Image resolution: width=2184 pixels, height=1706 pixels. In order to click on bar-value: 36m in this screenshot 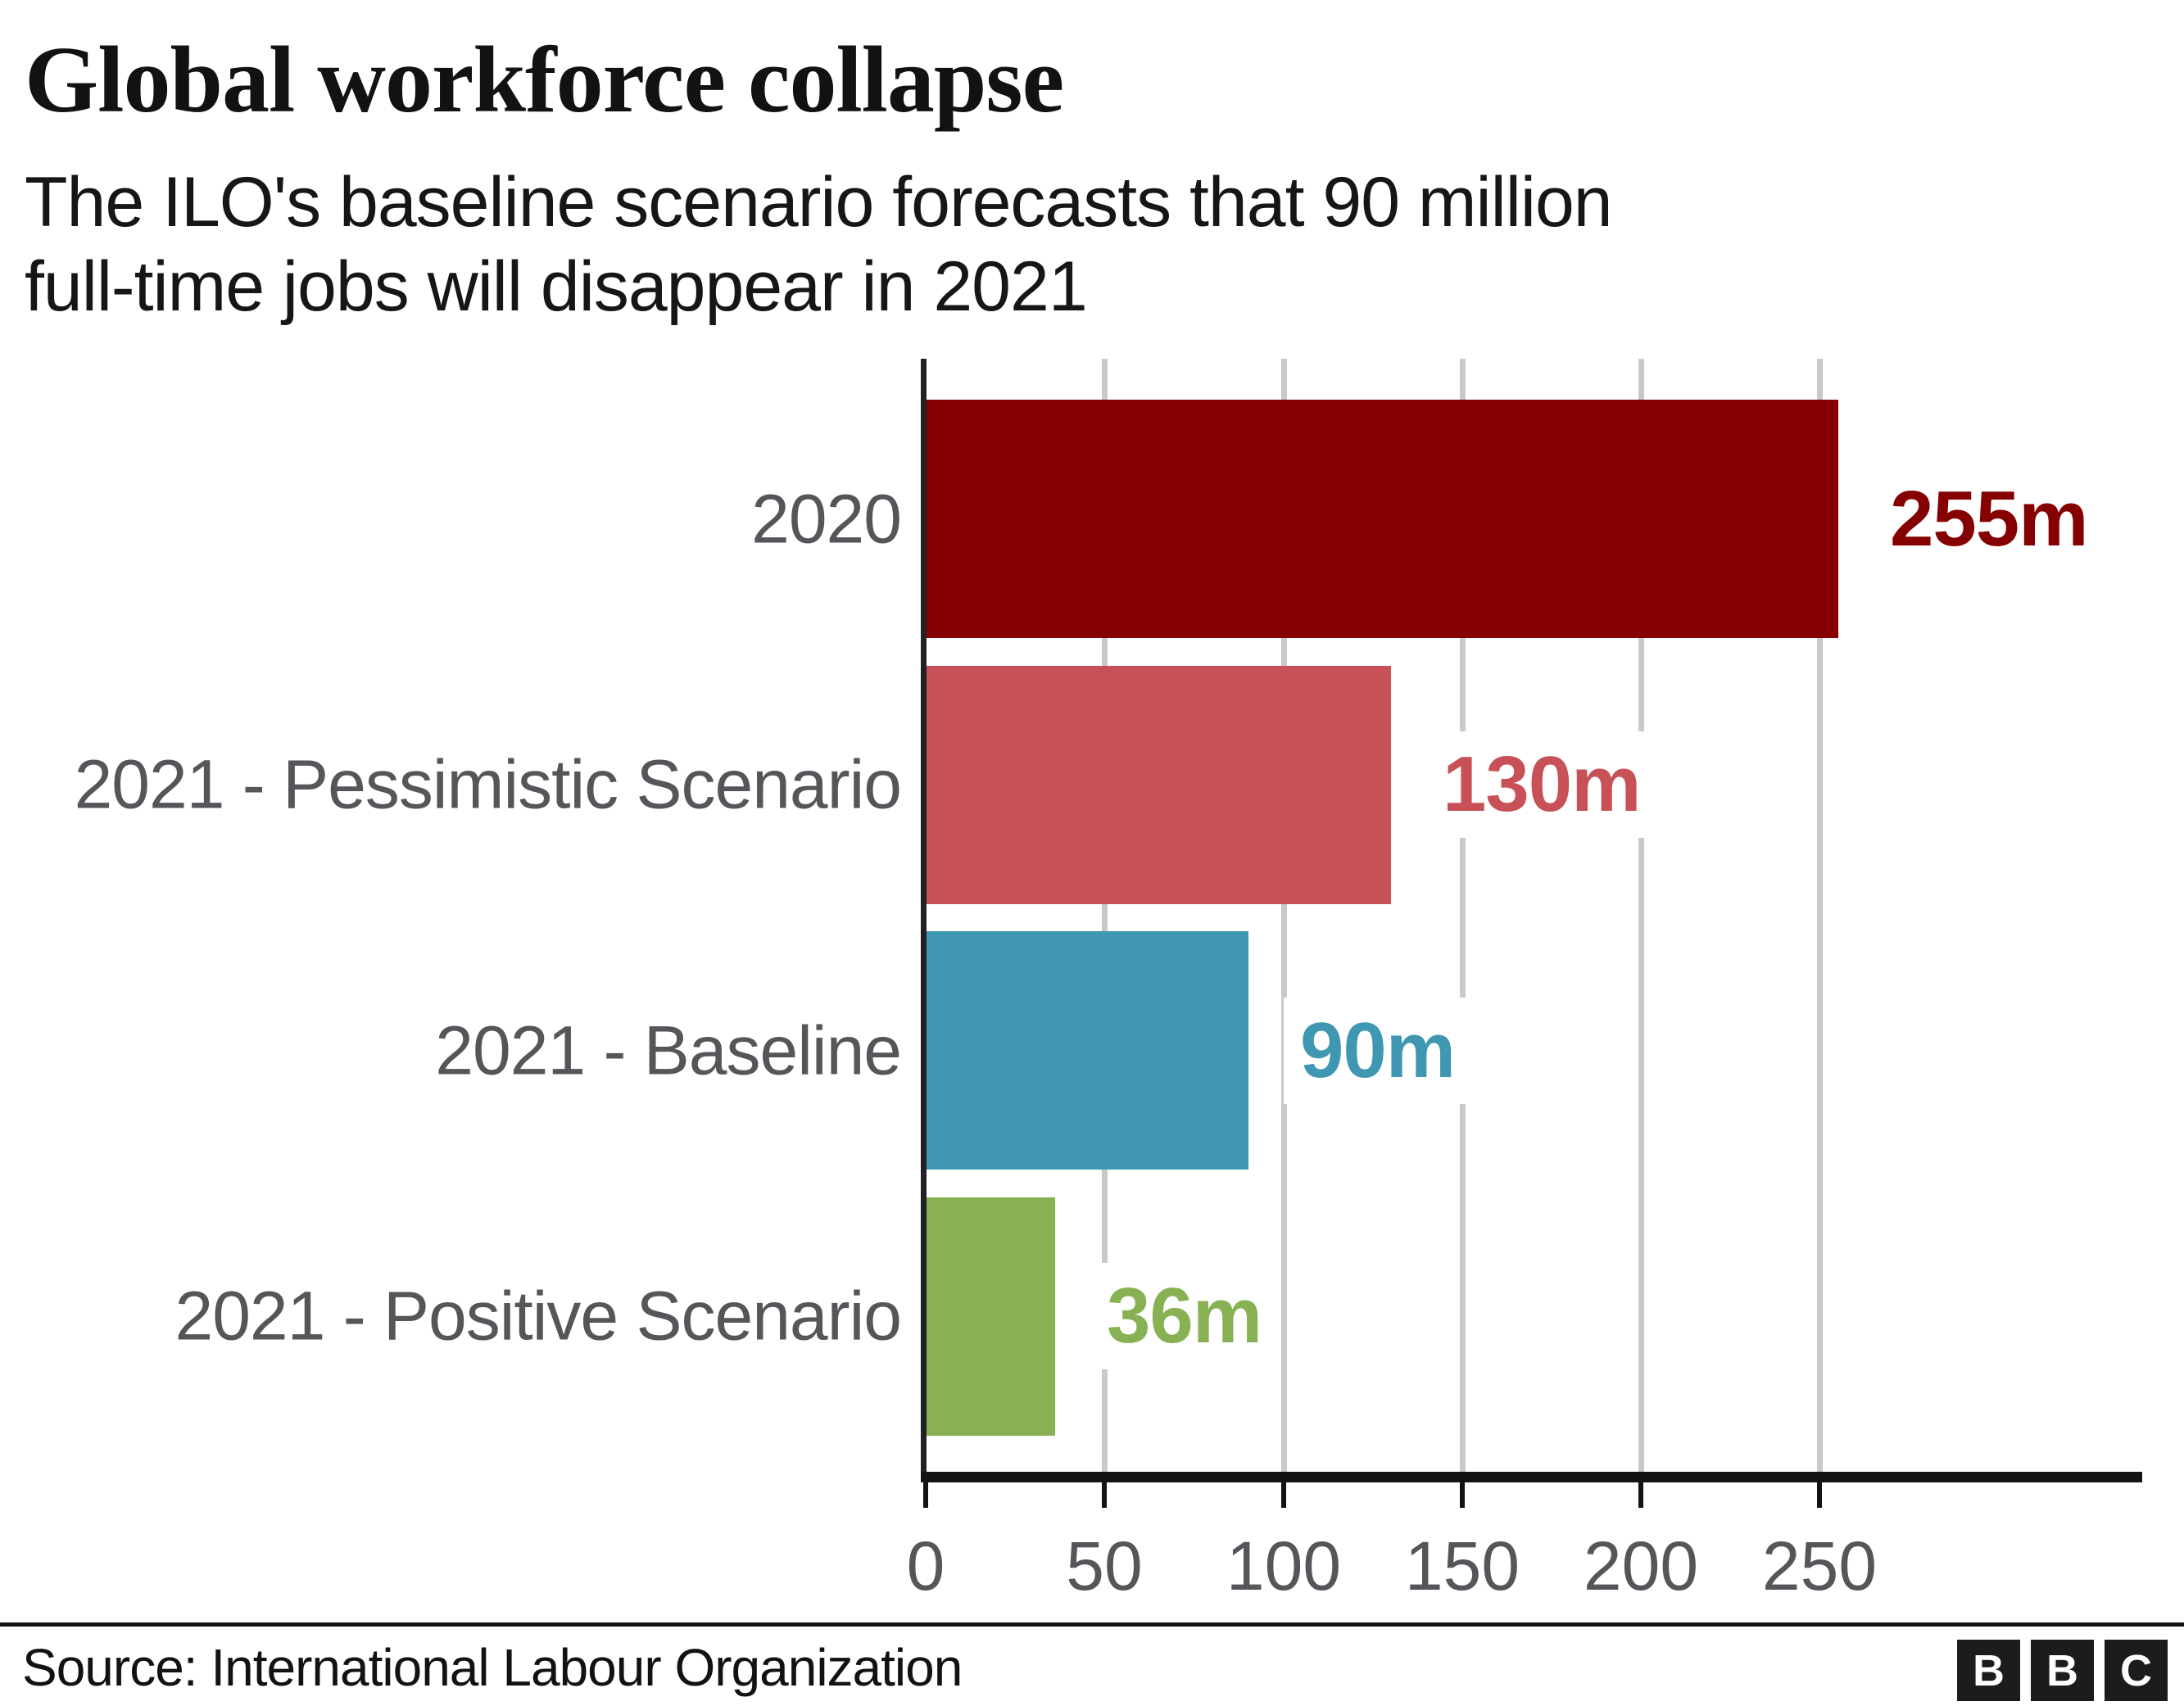, I will do `click(1184, 1316)`.